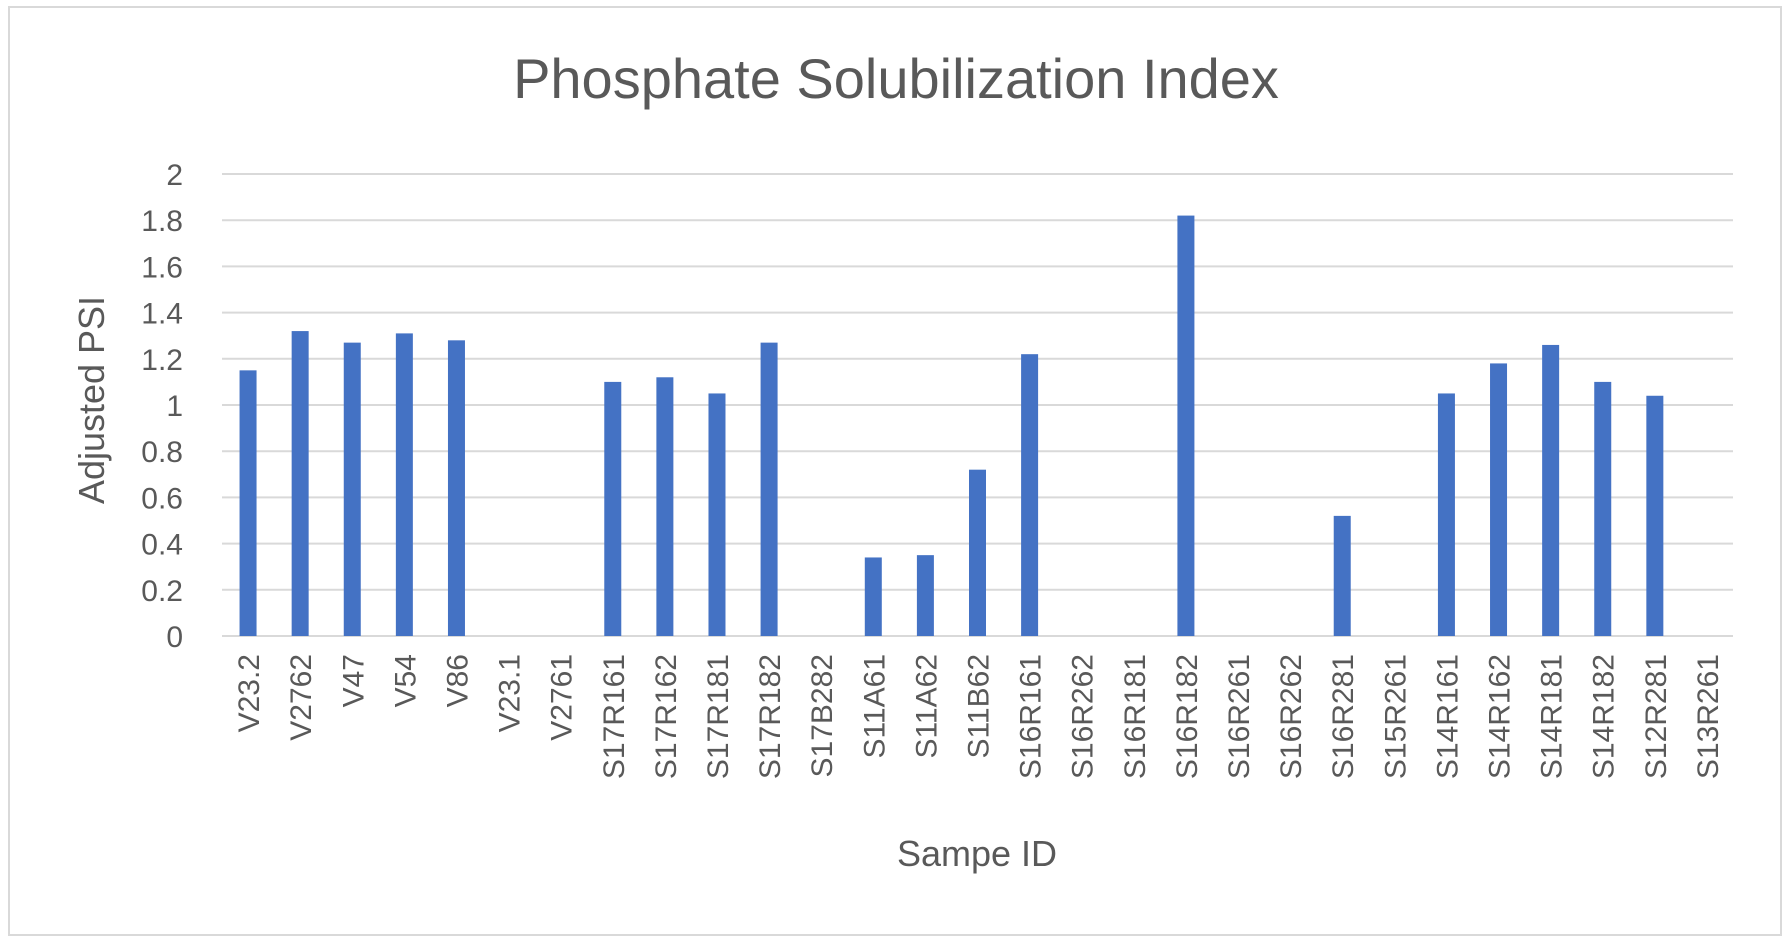 The width and height of the screenshot is (1792, 944). I want to click on x-tick-label: S16R161, so click(1031, 716).